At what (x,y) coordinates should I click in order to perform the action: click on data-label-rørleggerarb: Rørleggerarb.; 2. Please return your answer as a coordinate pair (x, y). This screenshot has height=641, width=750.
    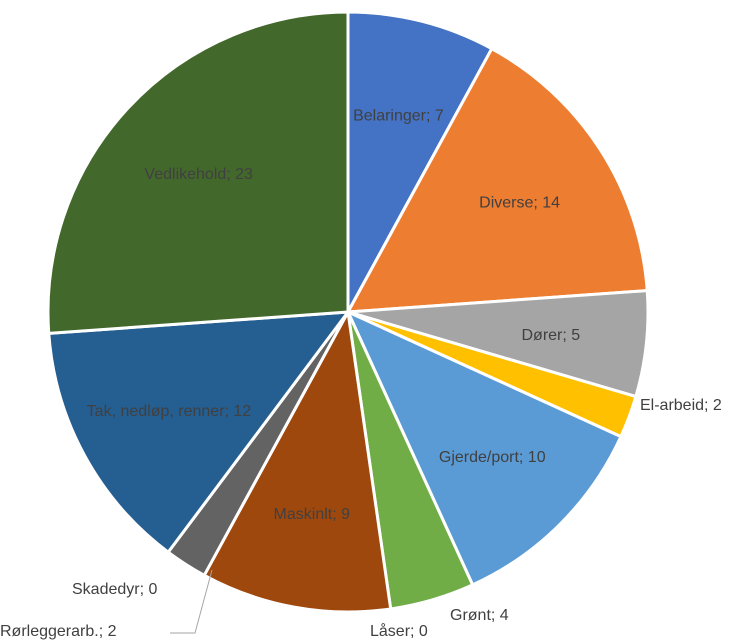
    Looking at the image, I should click on (58, 631).